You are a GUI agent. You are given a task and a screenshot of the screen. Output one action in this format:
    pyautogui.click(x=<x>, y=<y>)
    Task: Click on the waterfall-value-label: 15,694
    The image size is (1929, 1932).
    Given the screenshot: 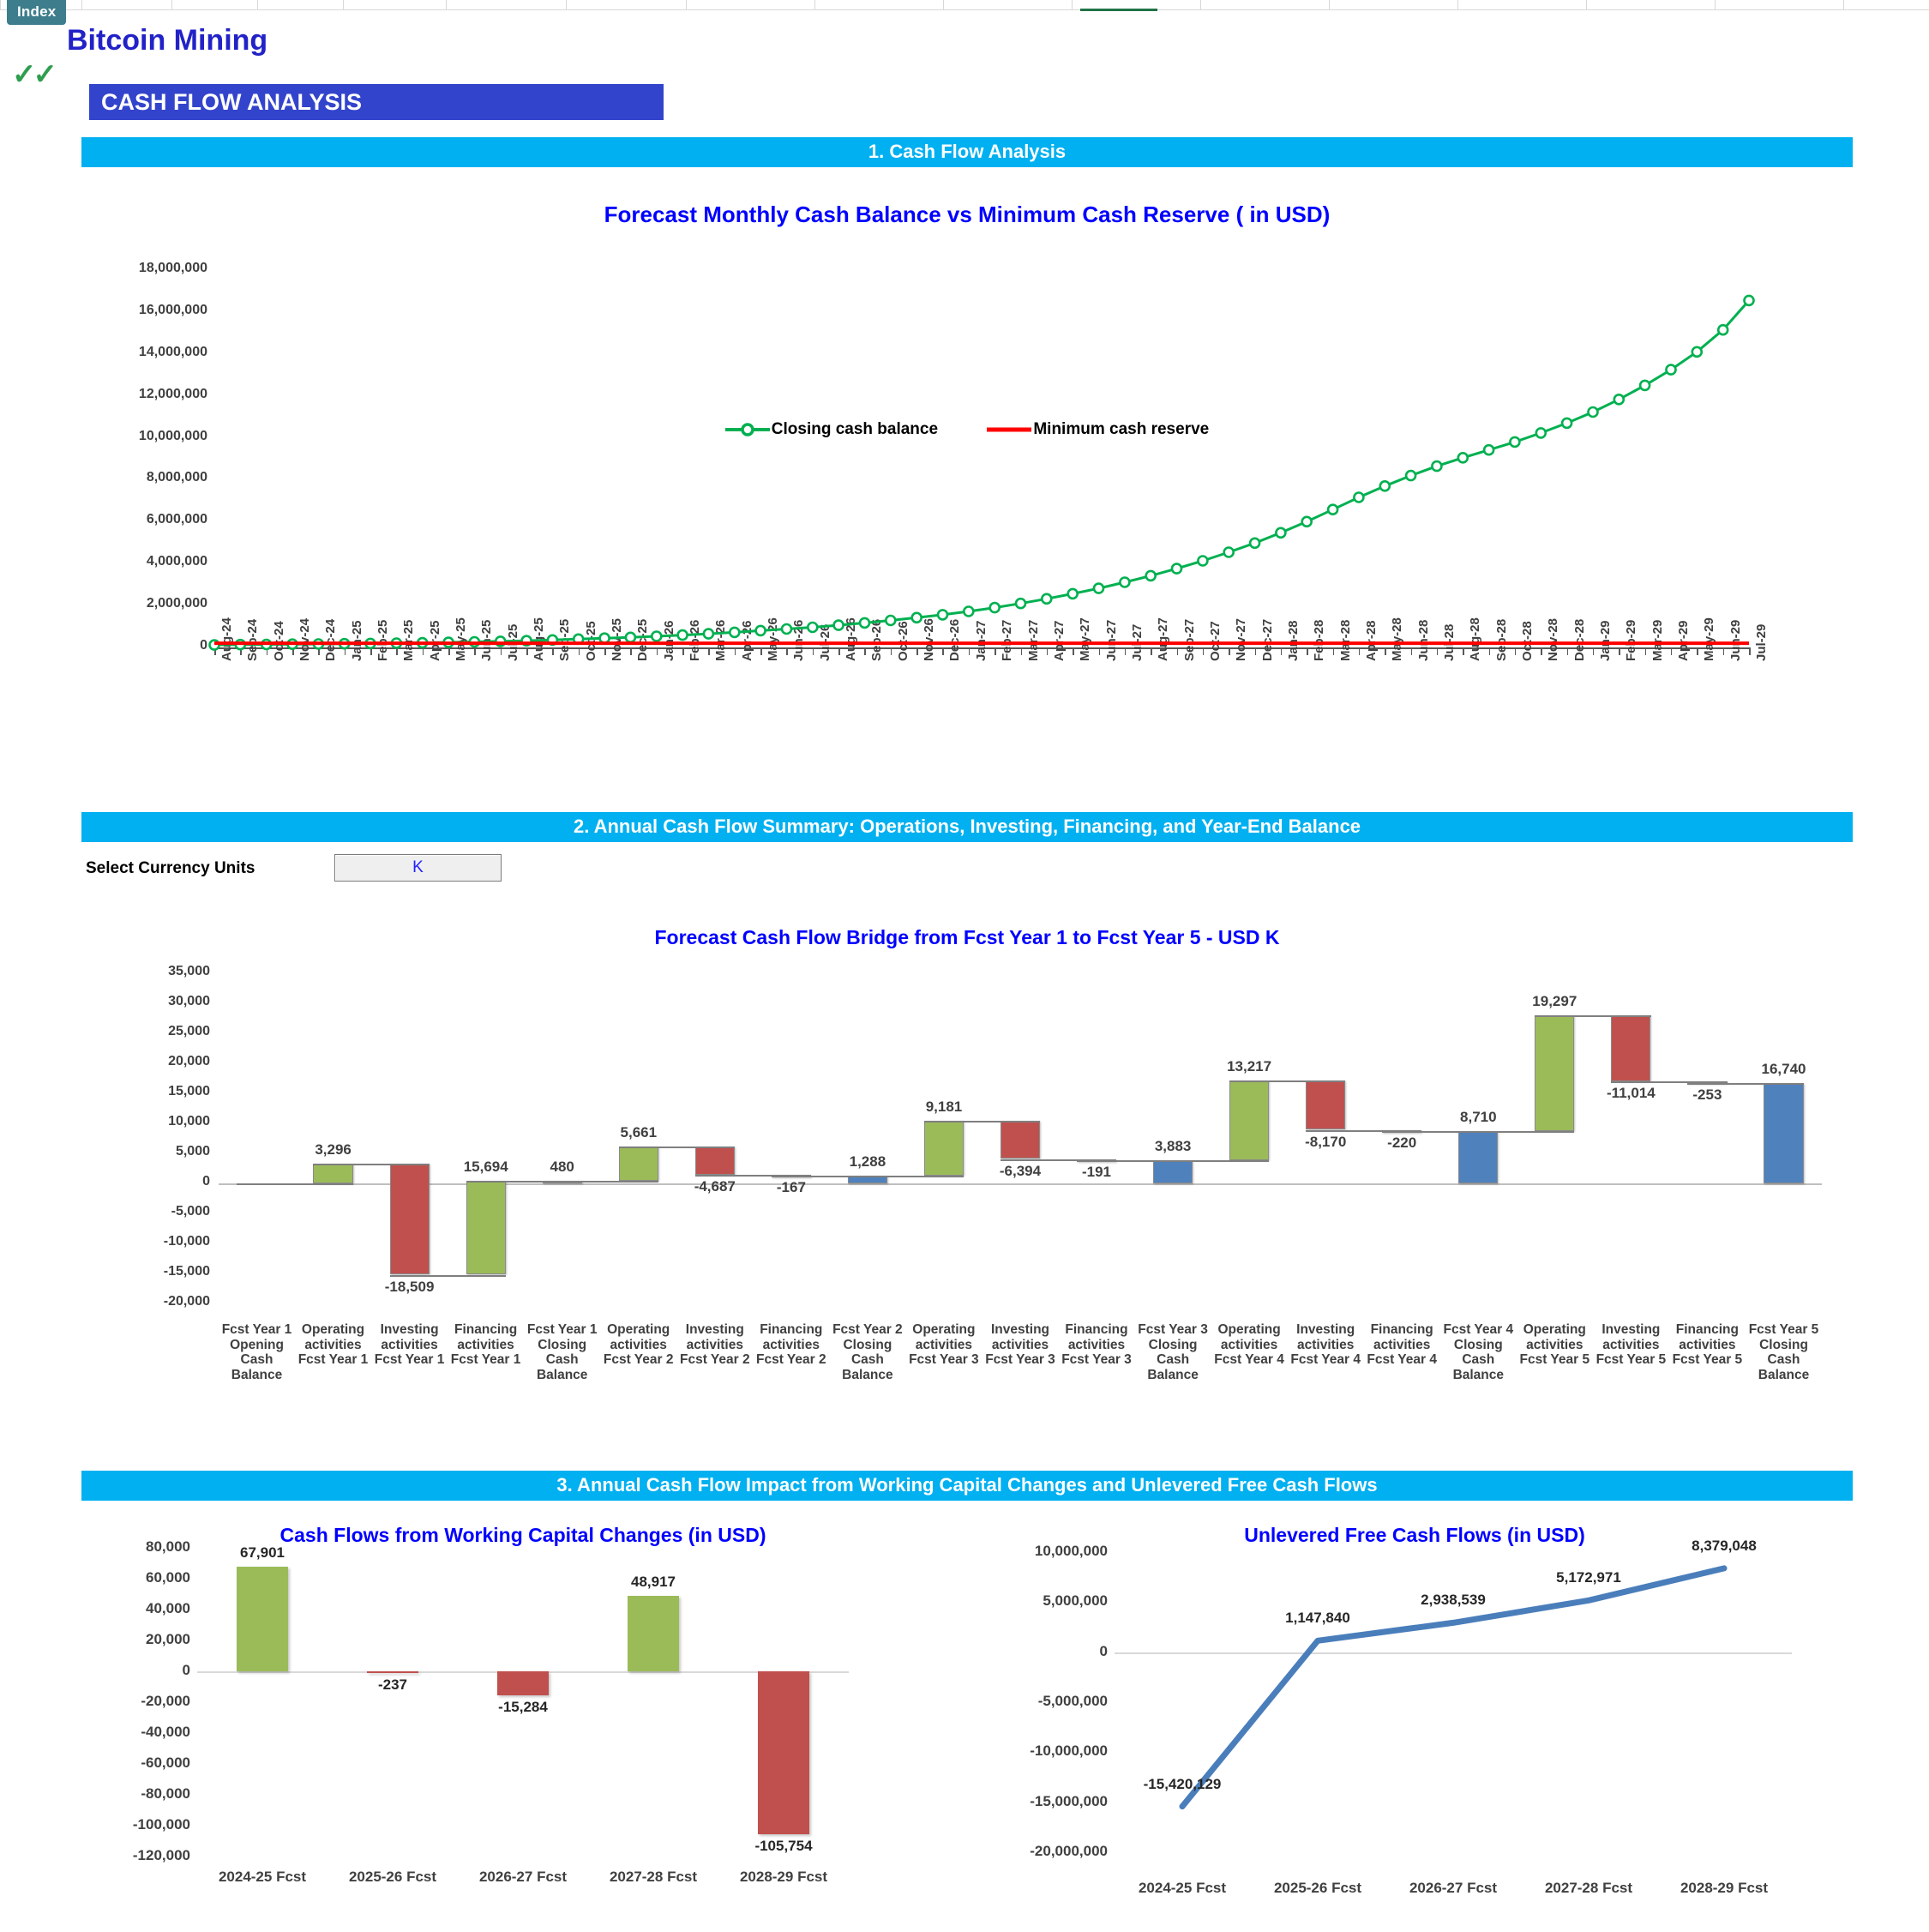 What is the action you would take?
    pyautogui.click(x=485, y=1166)
    